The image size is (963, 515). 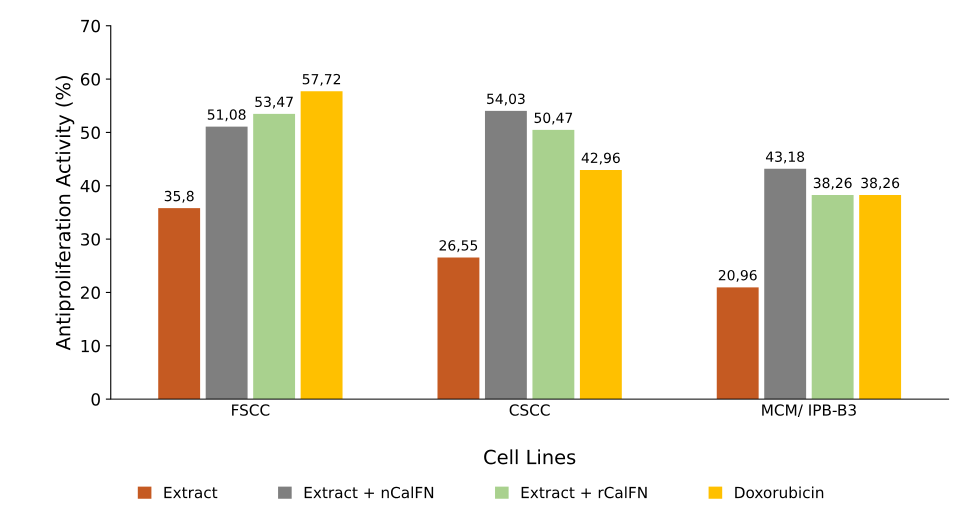 What do you see at coordinates (785, 157) in the screenshot?
I see `data-label: 43,18` at bounding box center [785, 157].